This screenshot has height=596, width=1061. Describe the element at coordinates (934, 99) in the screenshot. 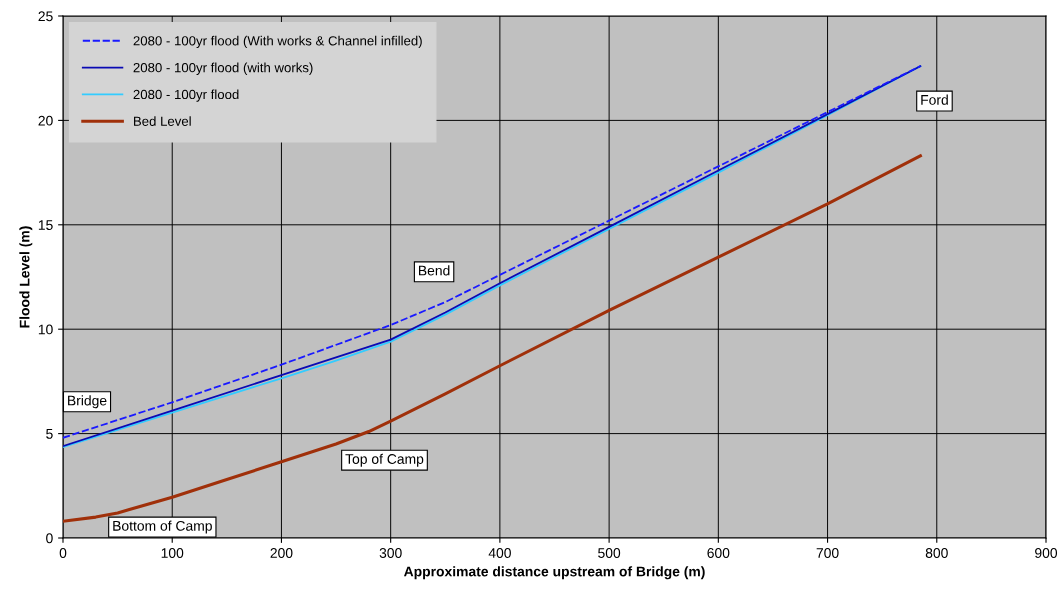

I see `annotation: Ford` at that location.